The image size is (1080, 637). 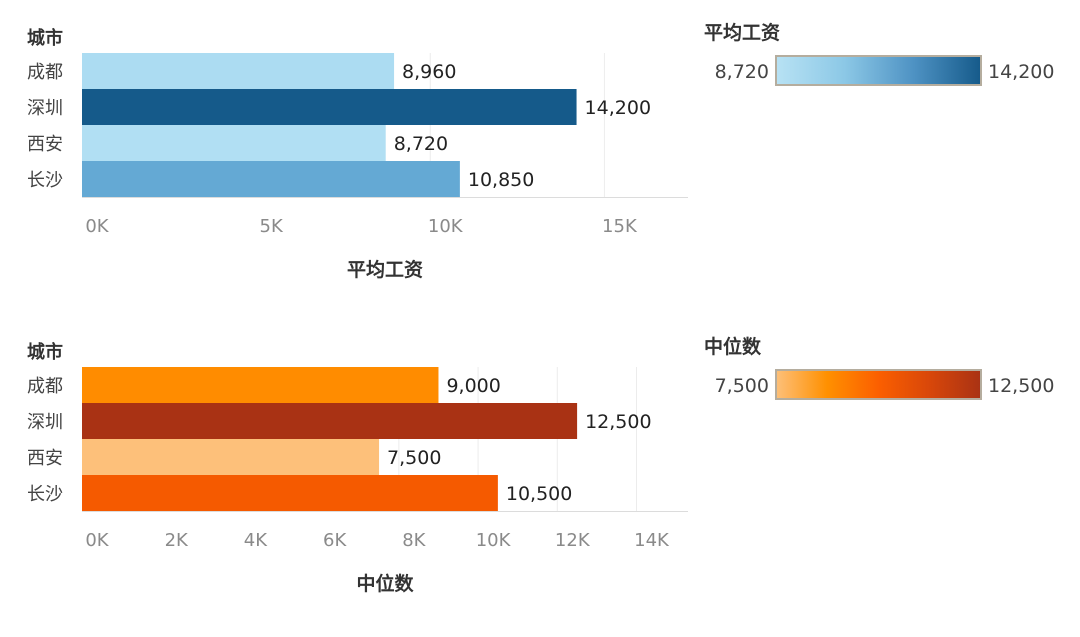 I want to click on data-label: 9,000, so click(x=473, y=386).